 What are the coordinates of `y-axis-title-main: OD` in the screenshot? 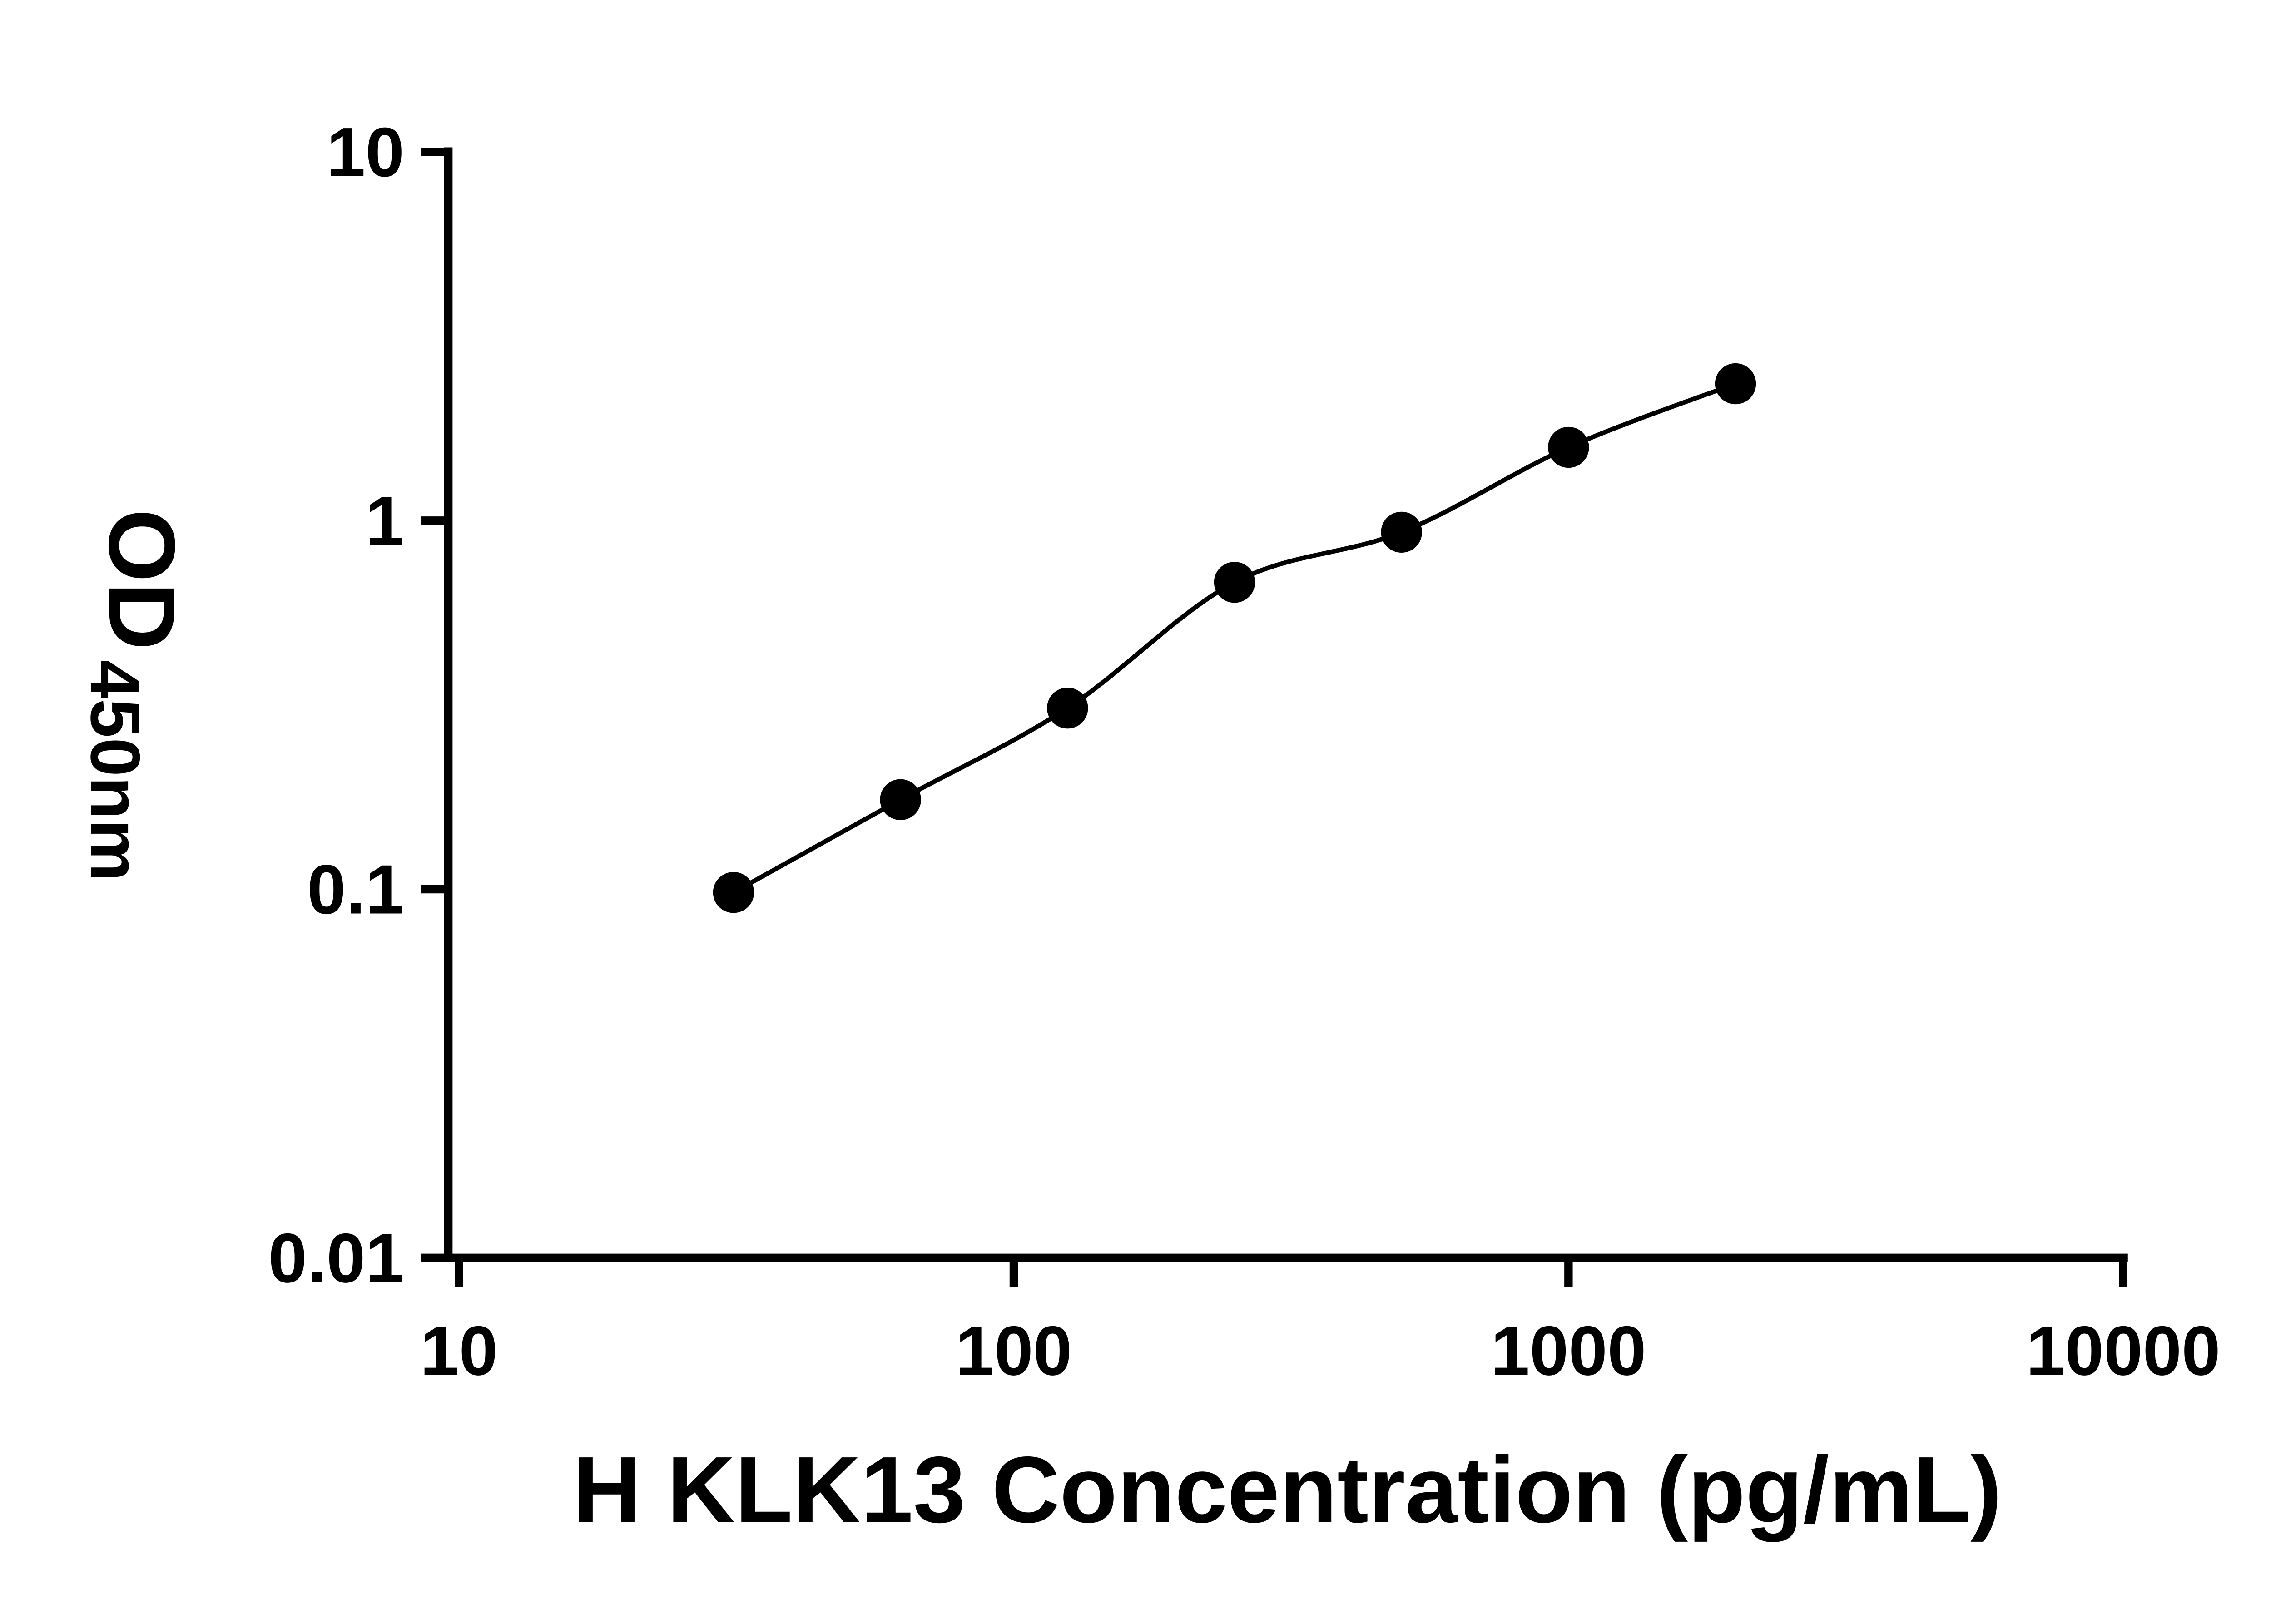 It's located at (142, 579).